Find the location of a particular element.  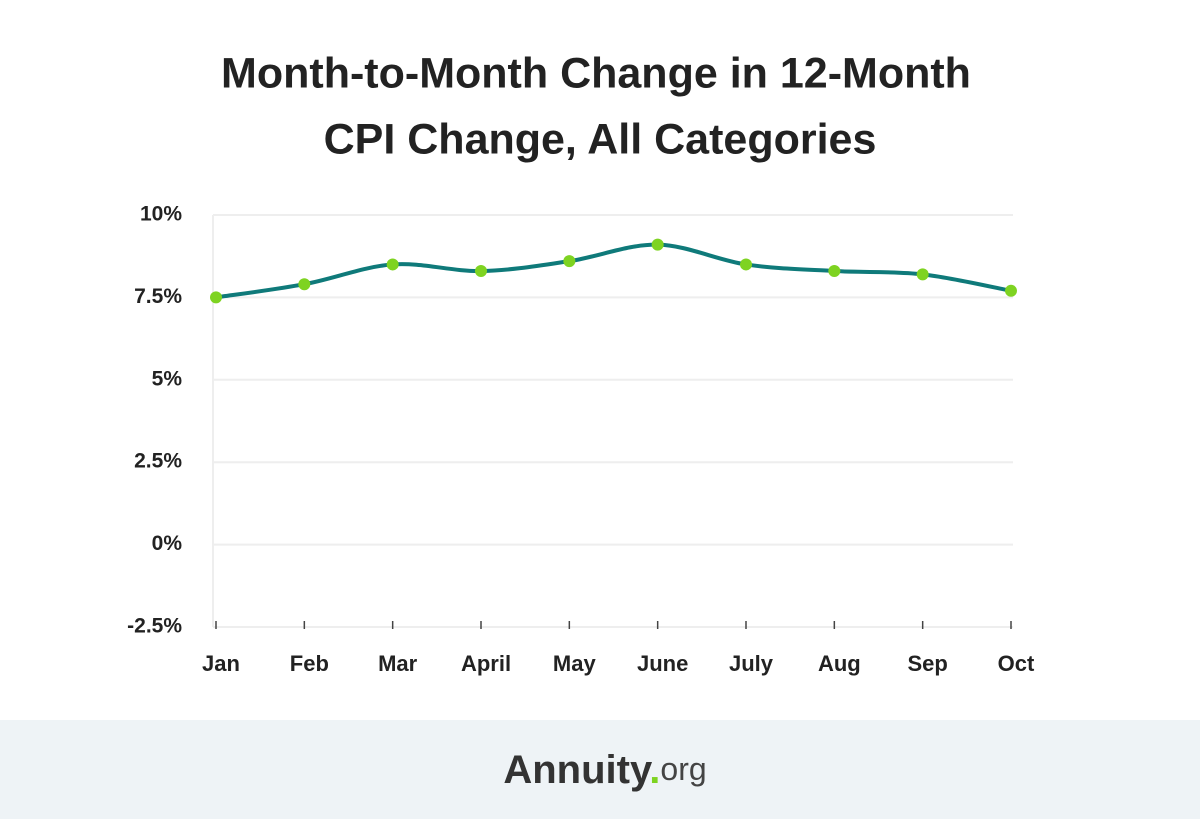

x-tick-label: April is located at coordinates (486, 663).